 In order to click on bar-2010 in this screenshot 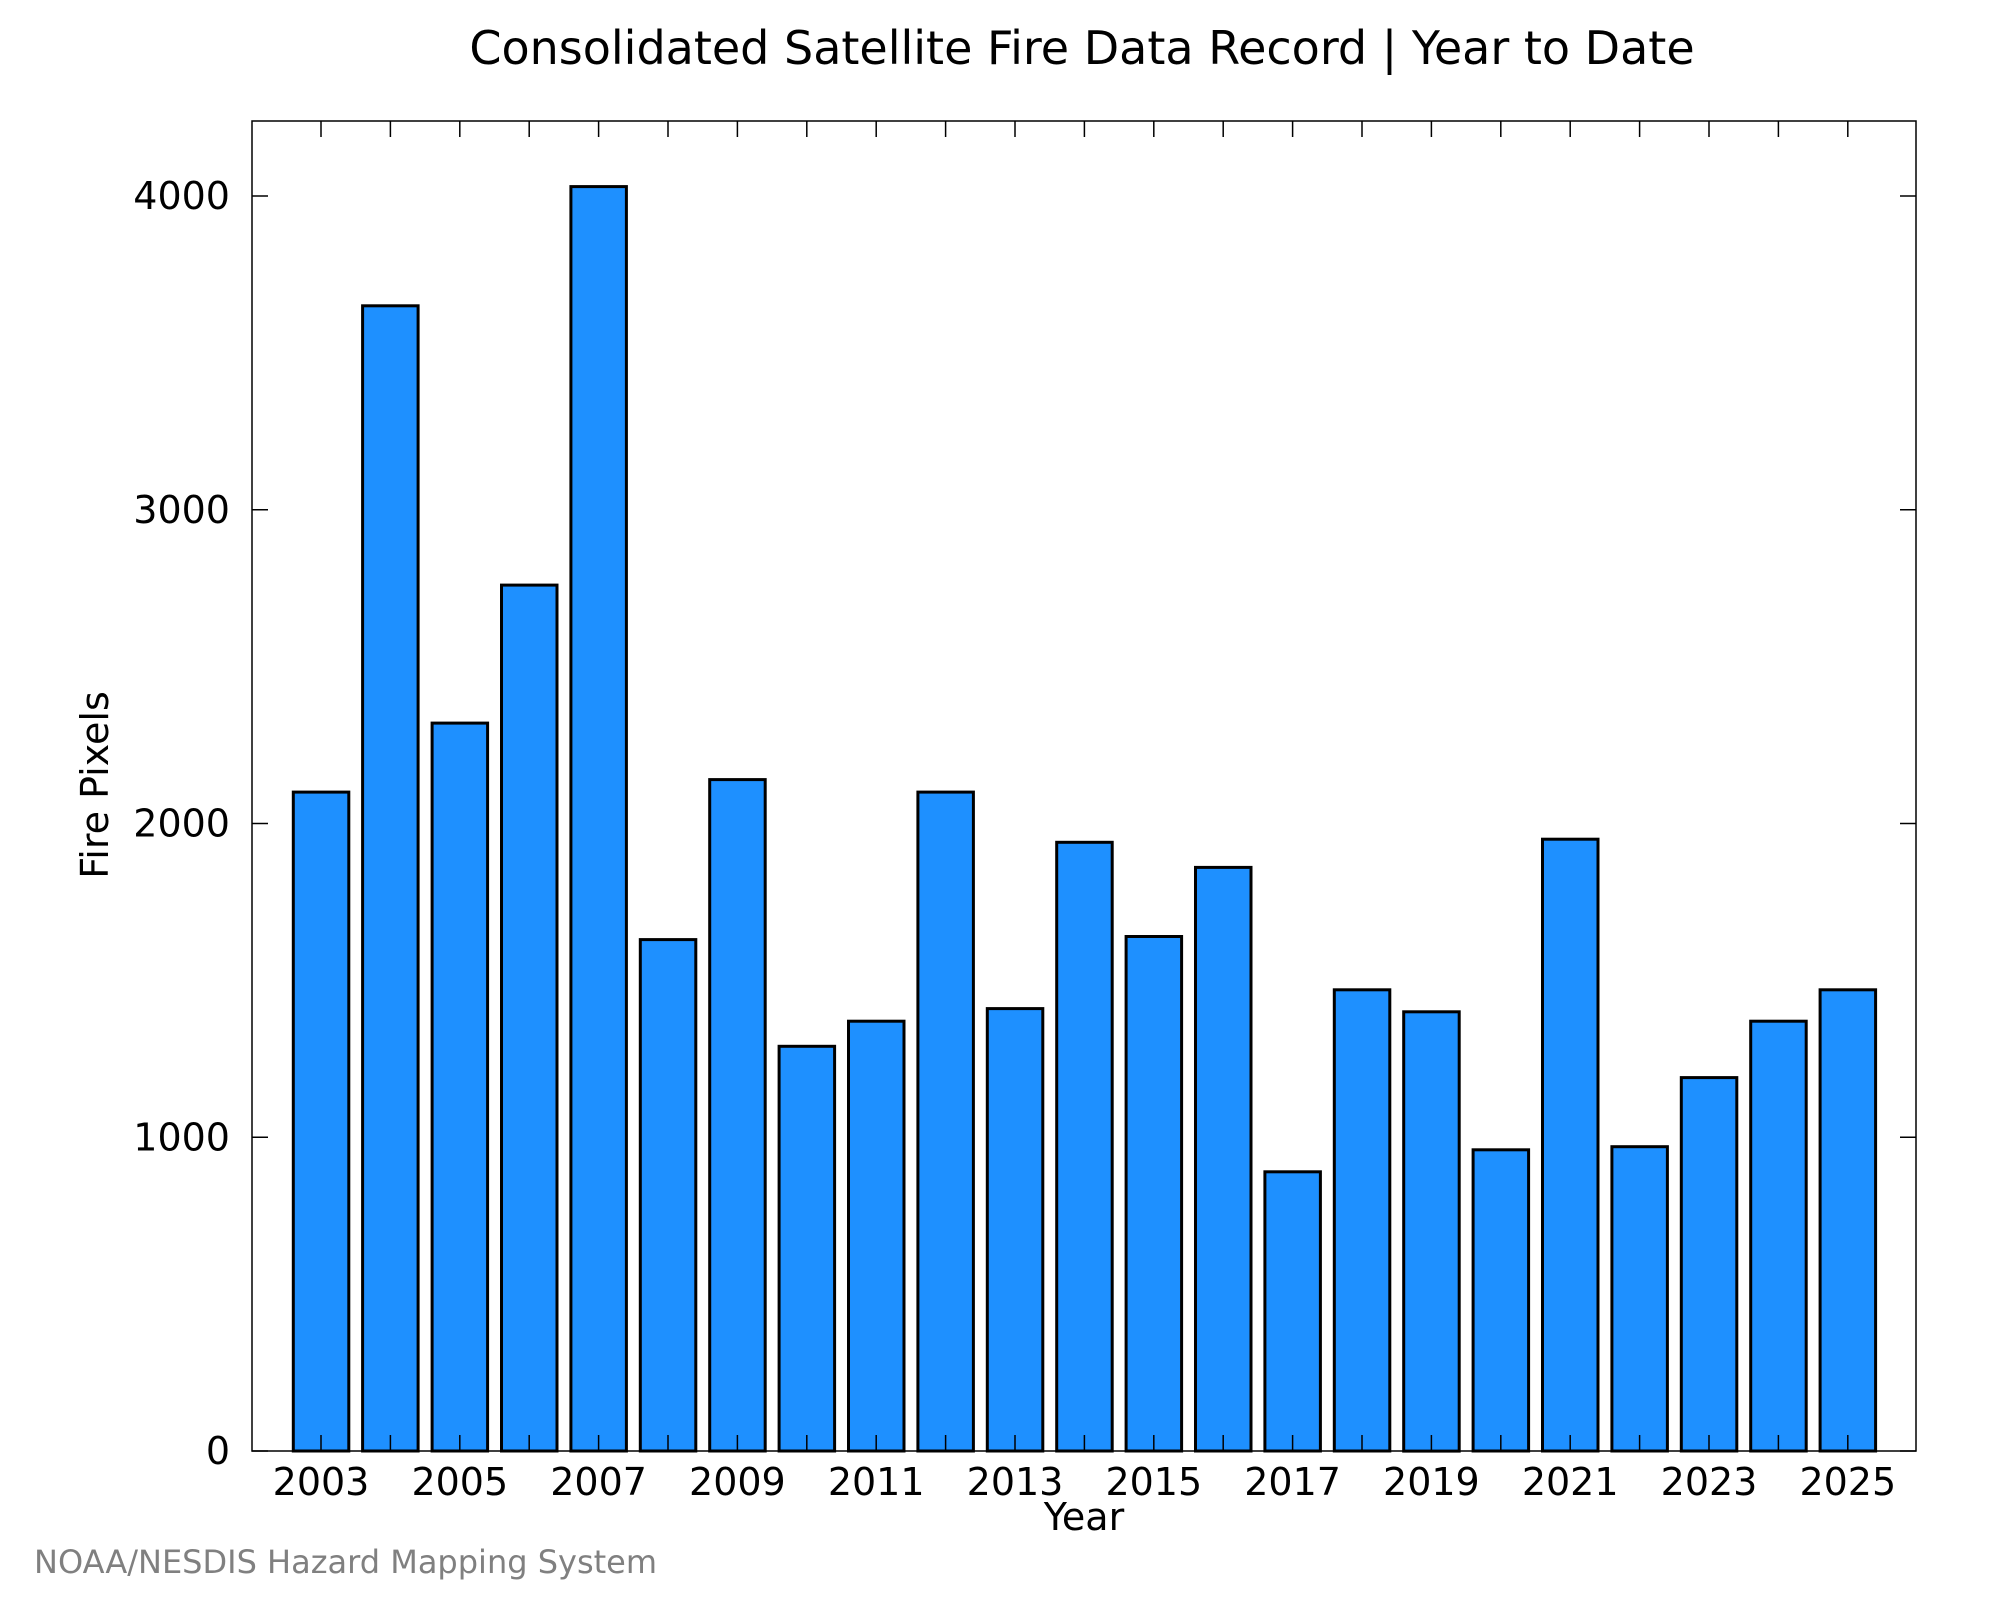, I will do `click(807, 1248)`.